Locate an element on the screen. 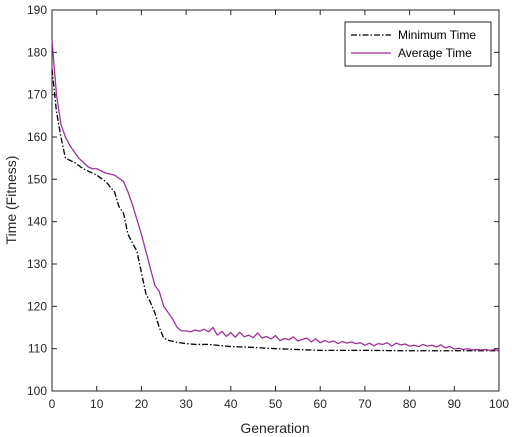 The height and width of the screenshot is (437, 512). x-tick-label: 80 is located at coordinates (410, 404).